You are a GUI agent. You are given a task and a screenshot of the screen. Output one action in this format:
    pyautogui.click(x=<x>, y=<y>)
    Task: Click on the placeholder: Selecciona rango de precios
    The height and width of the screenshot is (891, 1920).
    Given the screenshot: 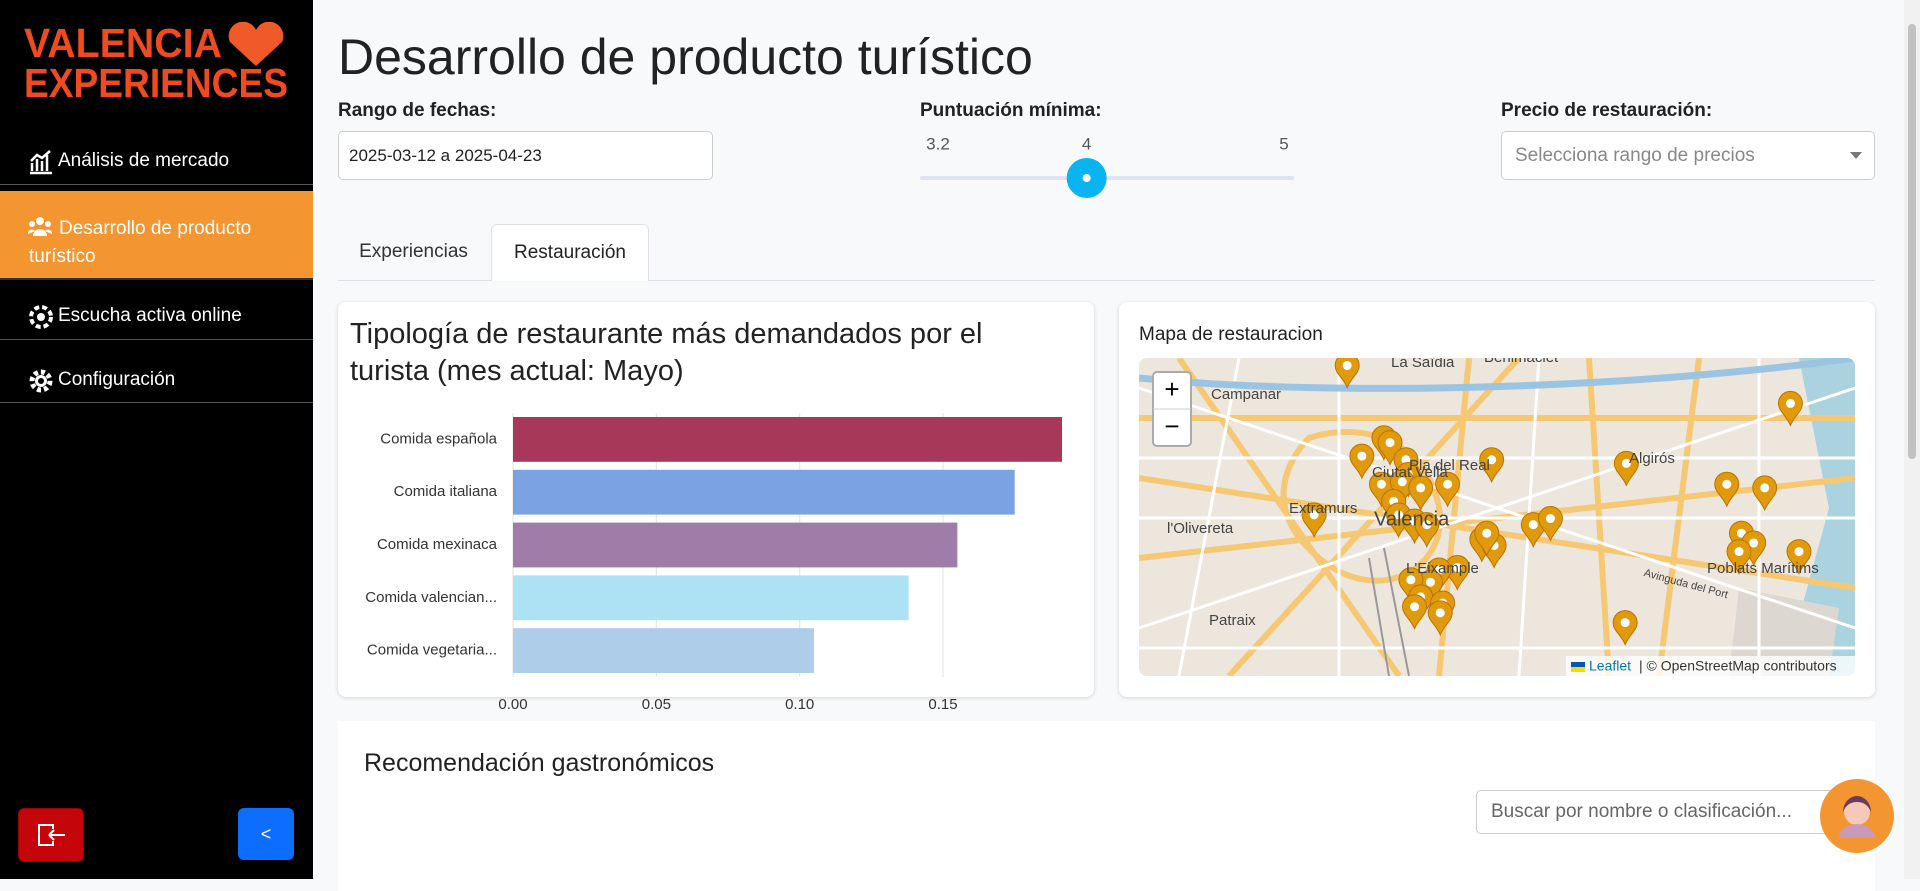 What is the action you would take?
    pyautogui.click(x=1635, y=155)
    